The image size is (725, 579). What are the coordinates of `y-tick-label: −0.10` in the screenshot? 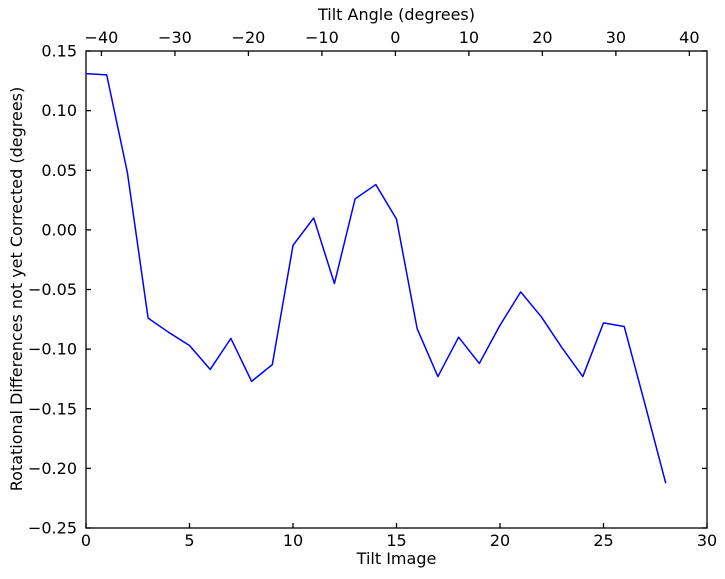 It's located at (52, 349).